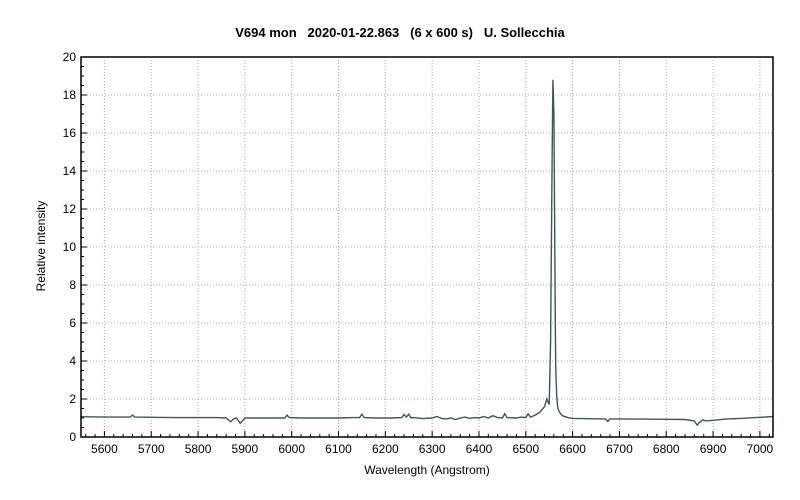 This screenshot has width=800, height=500. What do you see at coordinates (70, 209) in the screenshot?
I see `svg-text: 12` at bounding box center [70, 209].